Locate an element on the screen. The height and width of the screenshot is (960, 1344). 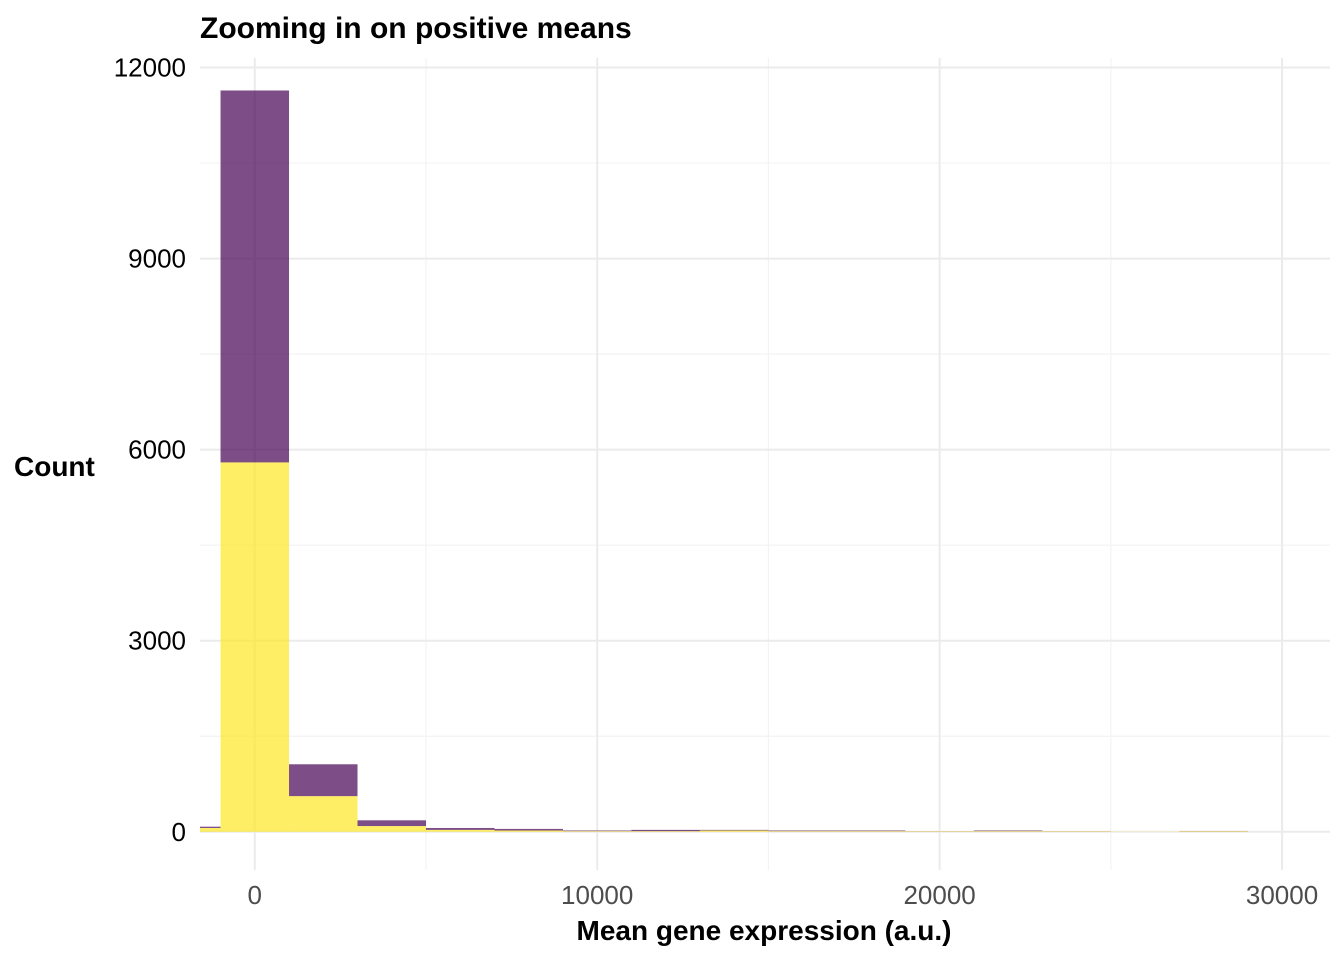
x-tick-label: 0 is located at coordinates (255, 895).